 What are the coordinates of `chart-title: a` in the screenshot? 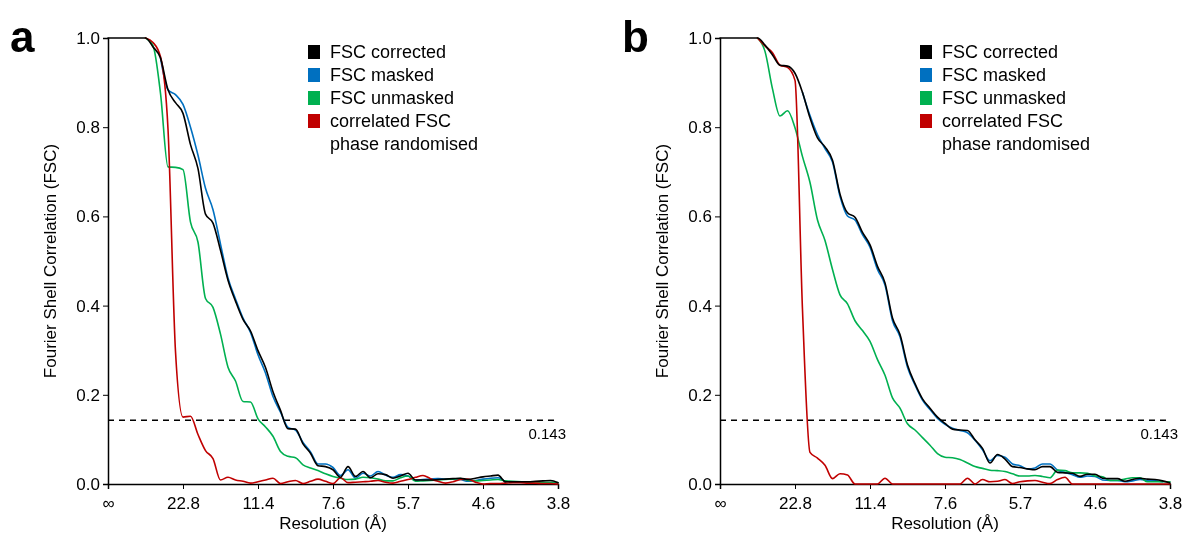 It's located at (22, 36).